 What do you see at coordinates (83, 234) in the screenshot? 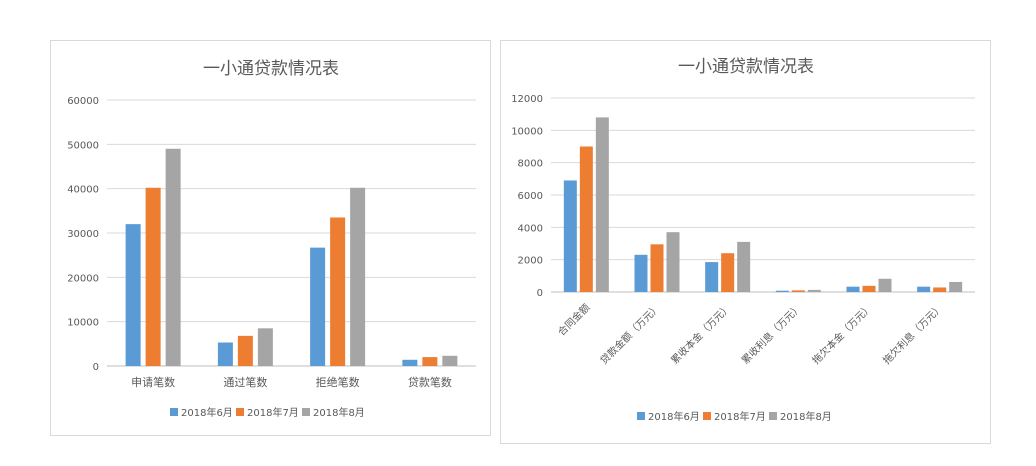
I see `y-tick-label: 30000` at bounding box center [83, 234].